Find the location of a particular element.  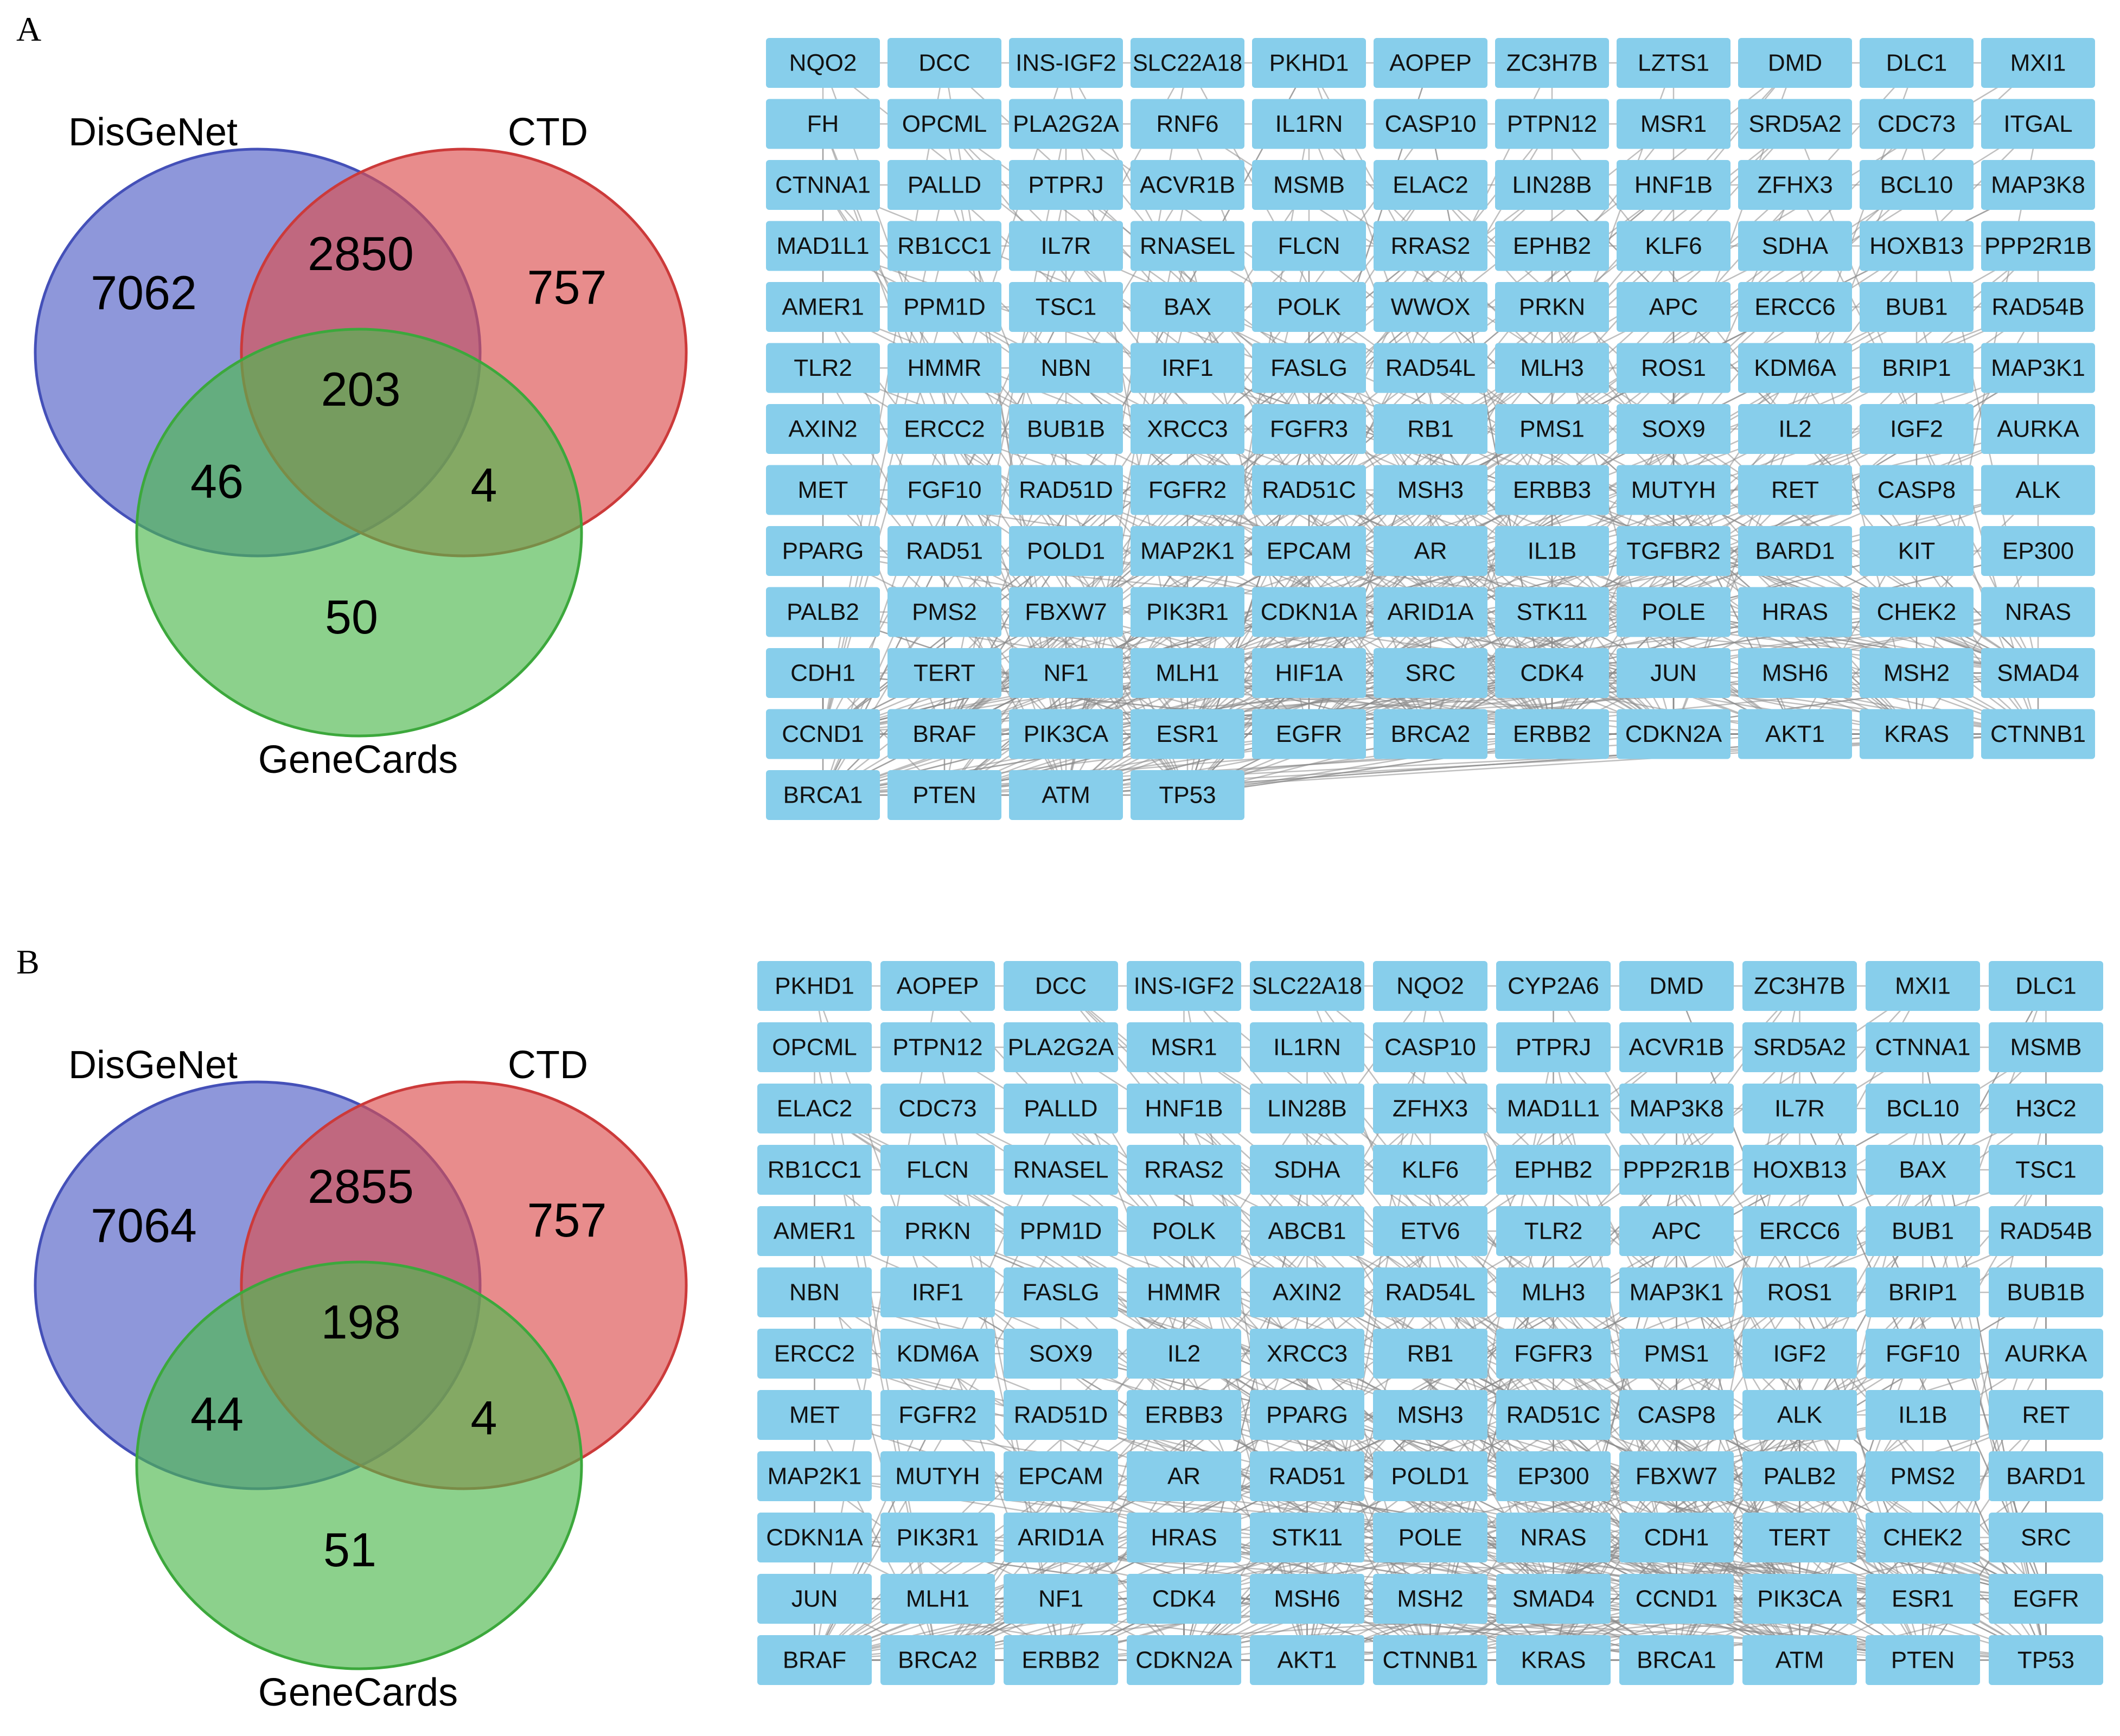

gene-node: NRAS is located at coordinates (1553, 1537).